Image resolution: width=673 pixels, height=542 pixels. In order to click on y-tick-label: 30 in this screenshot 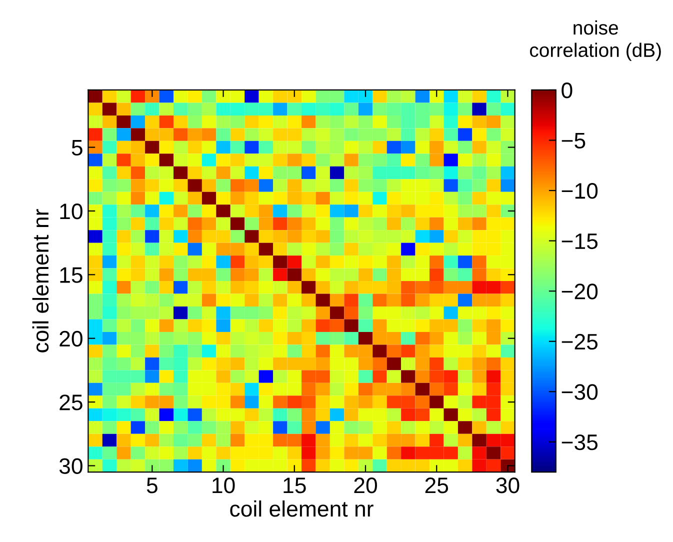, I will do `click(70, 466)`.